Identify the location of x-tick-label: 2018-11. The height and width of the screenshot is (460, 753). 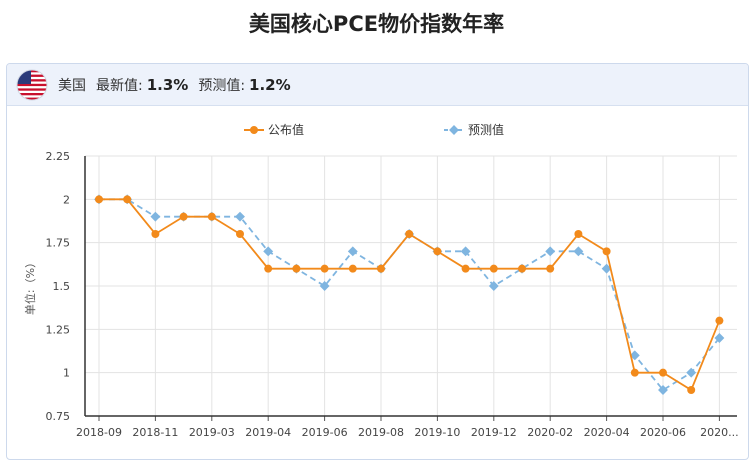
(155, 432).